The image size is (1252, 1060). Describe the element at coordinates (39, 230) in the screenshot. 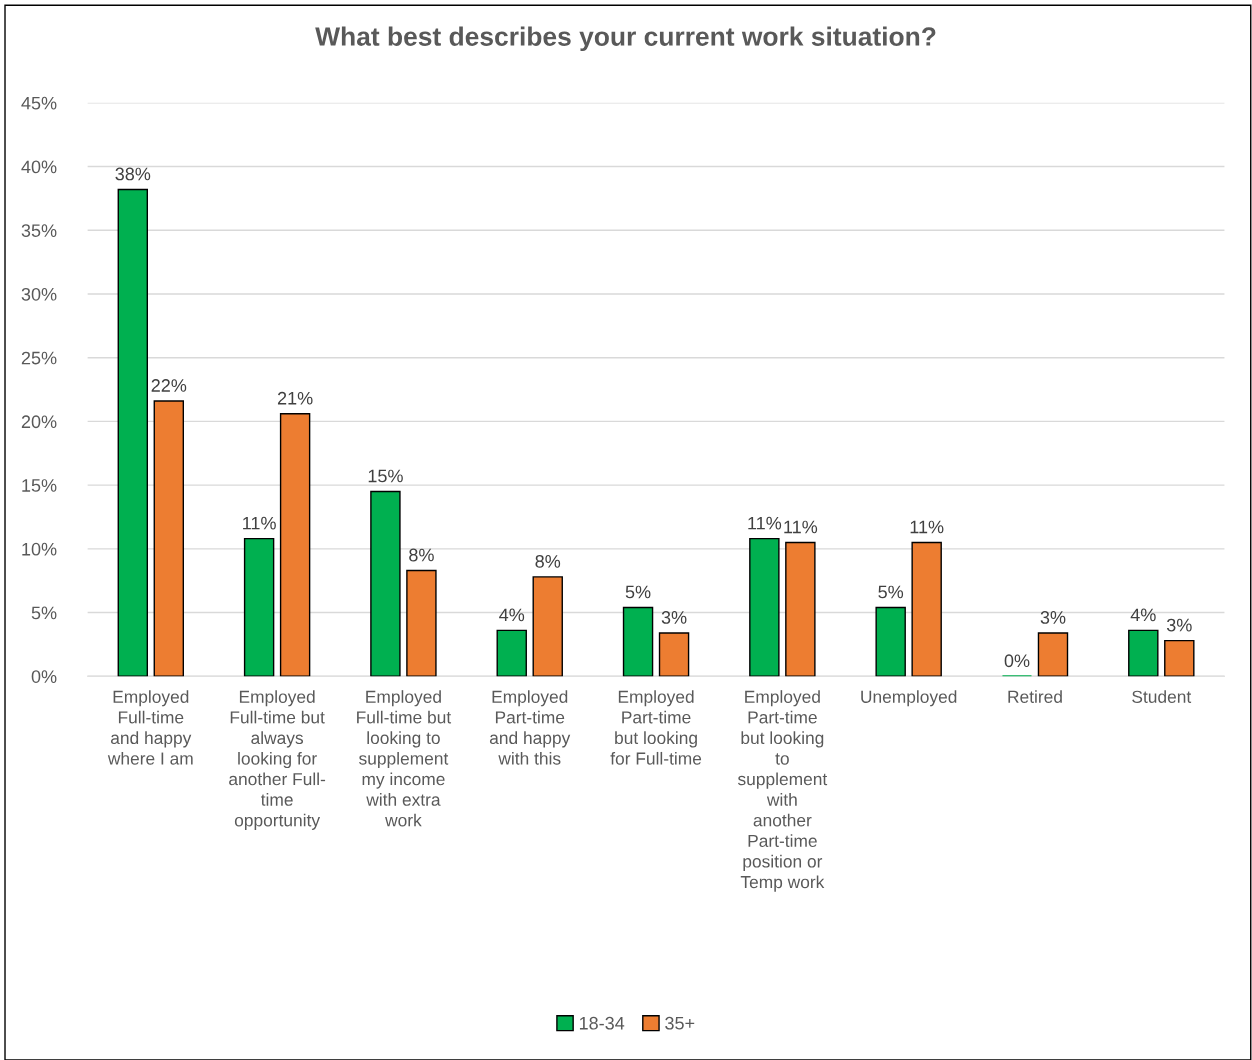

I see `y-tick-label: 35%` at that location.